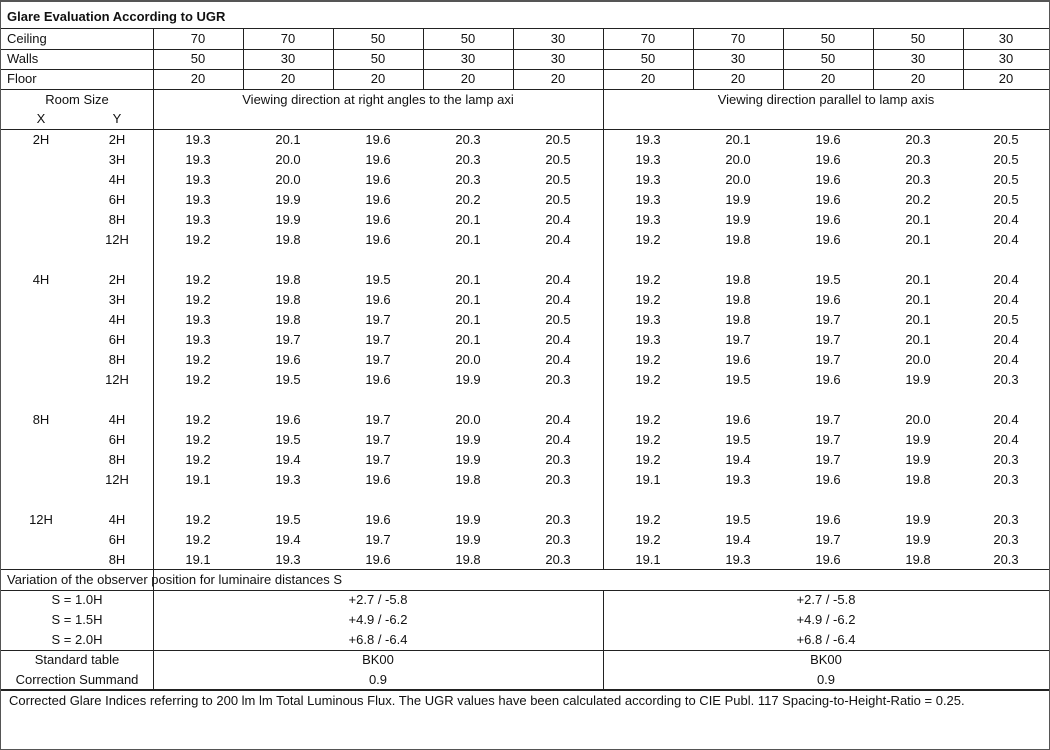 Image resolution: width=1050 pixels, height=750 pixels. Describe the element at coordinates (23, 58) in the screenshot. I see `reflectance-label-walls: Walls` at that location.